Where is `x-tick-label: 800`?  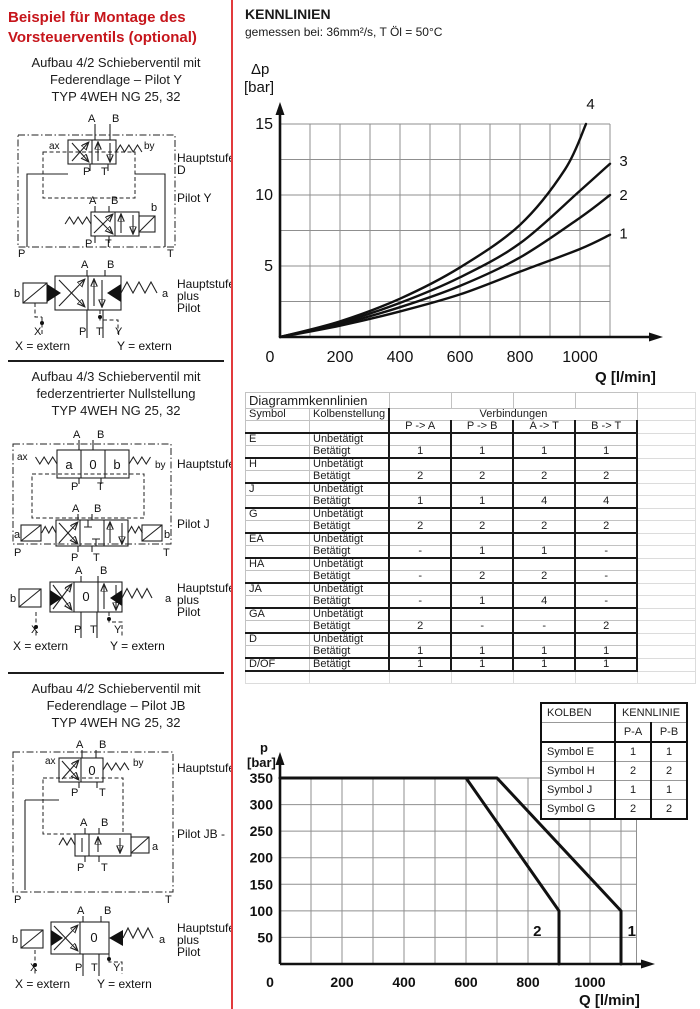 x-tick-label: 800 is located at coordinates (520, 357).